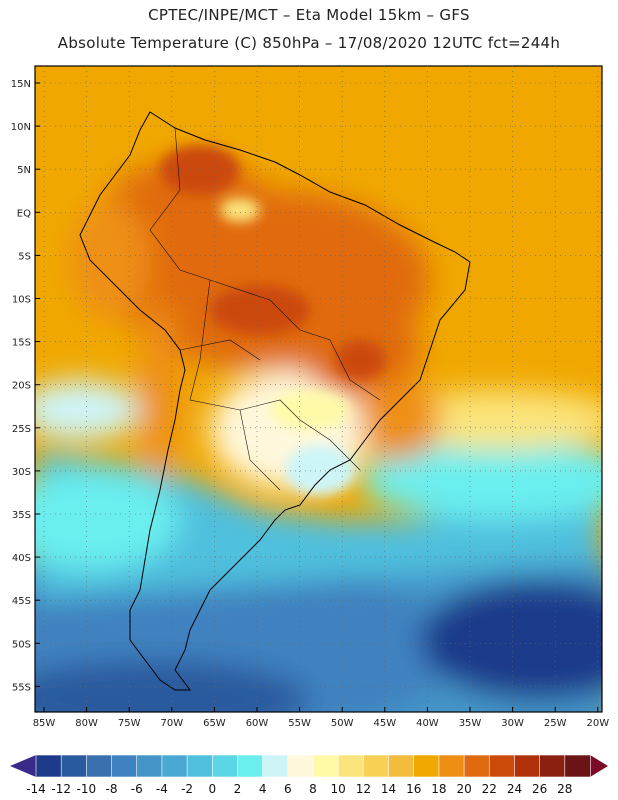  What do you see at coordinates (112, 789) in the screenshot?
I see `colorbar-label: -8` at bounding box center [112, 789].